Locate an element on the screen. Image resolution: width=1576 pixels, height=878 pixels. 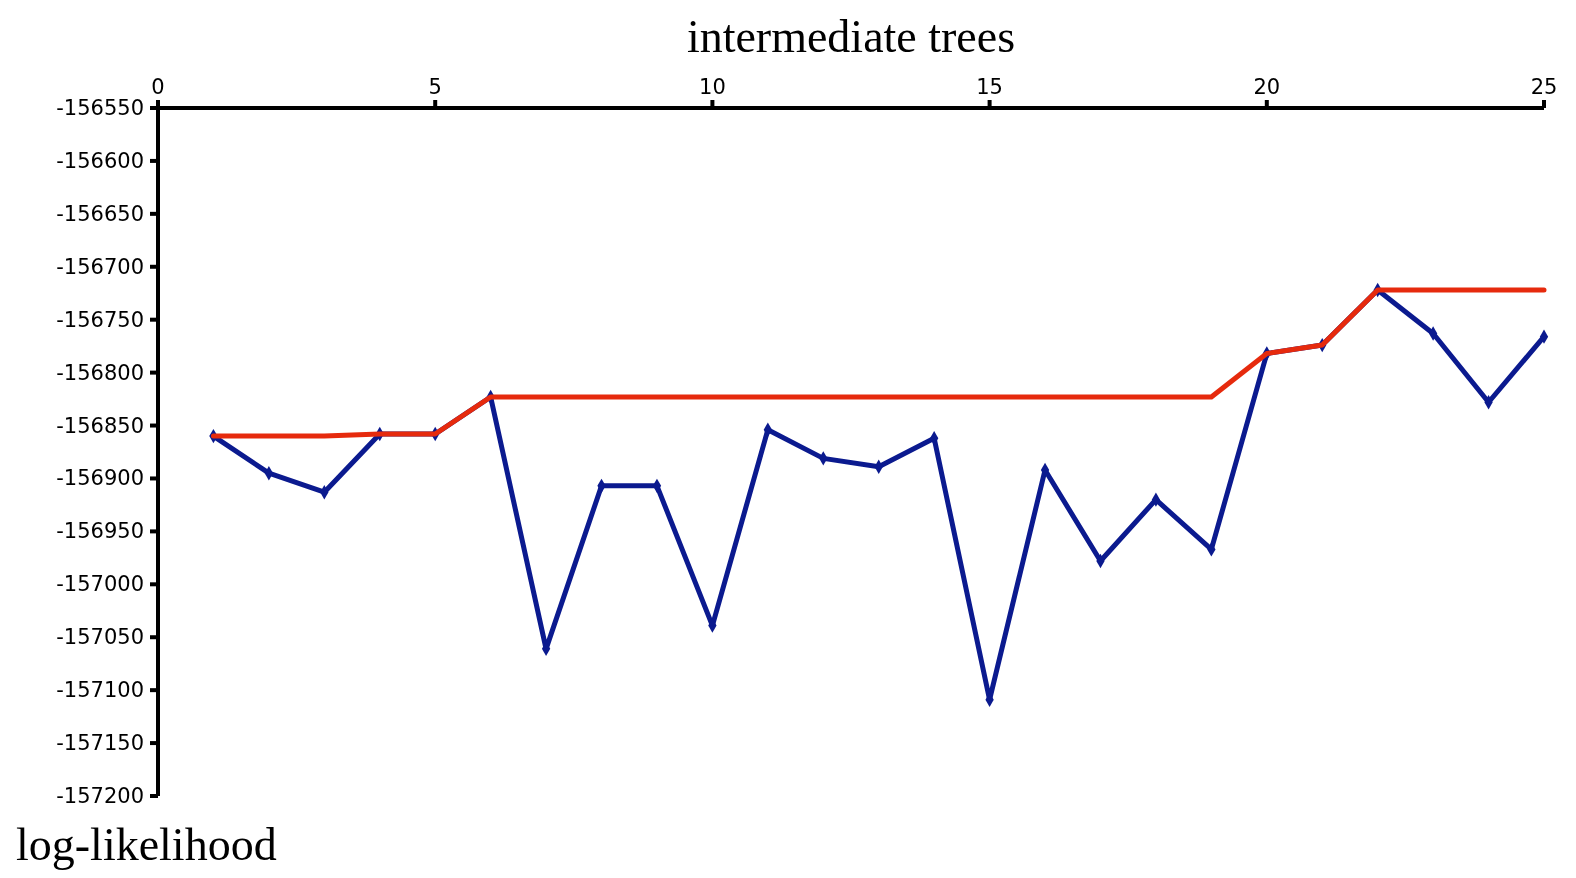
y-tick-label: -157200 is located at coordinates (100, 796).